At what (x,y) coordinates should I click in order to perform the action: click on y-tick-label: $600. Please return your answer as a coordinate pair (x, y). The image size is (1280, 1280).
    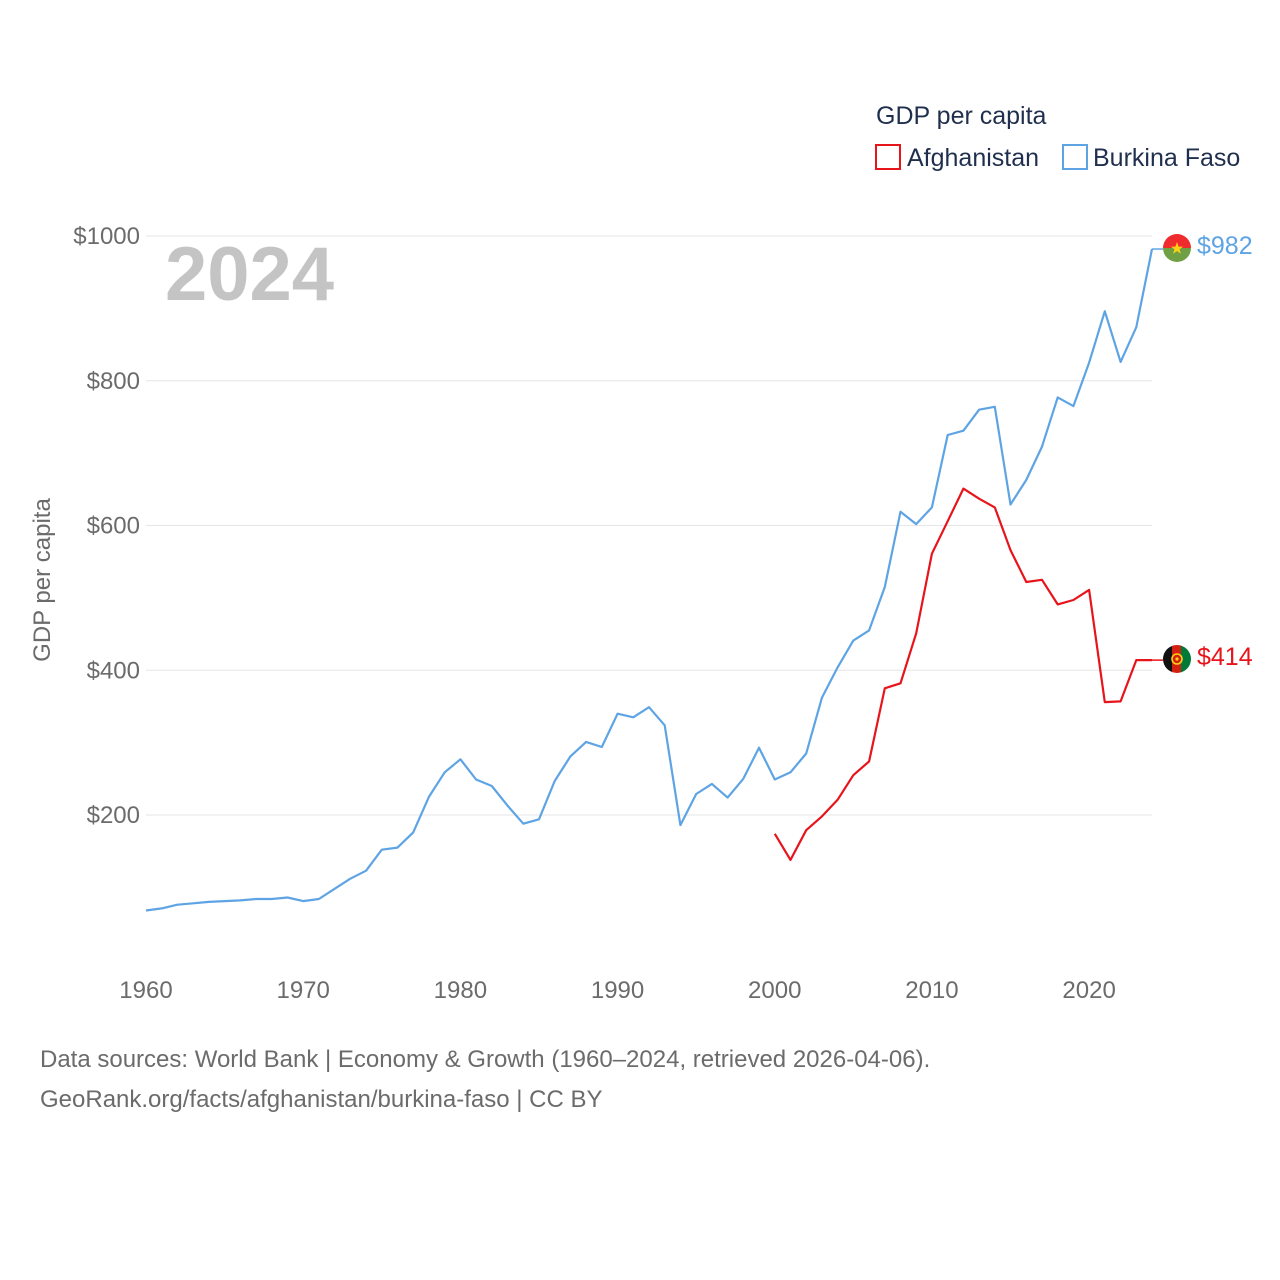
    Looking at the image, I should click on (113, 526).